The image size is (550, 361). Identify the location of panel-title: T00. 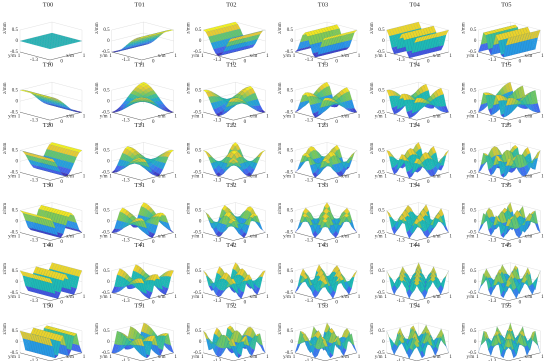
(48, 4).